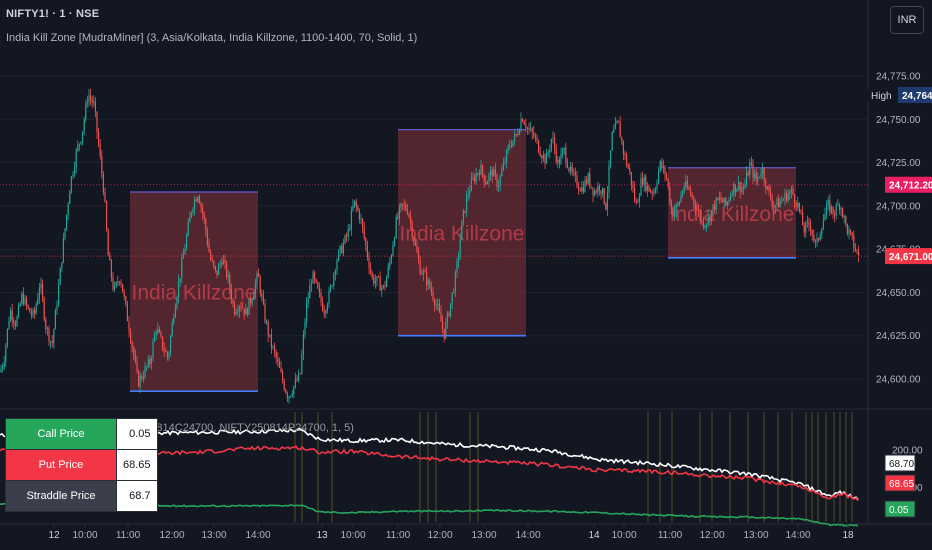 The width and height of the screenshot is (932, 550). What do you see at coordinates (483, 535) in the screenshot?
I see `x-tick-label: 13:00` at bounding box center [483, 535].